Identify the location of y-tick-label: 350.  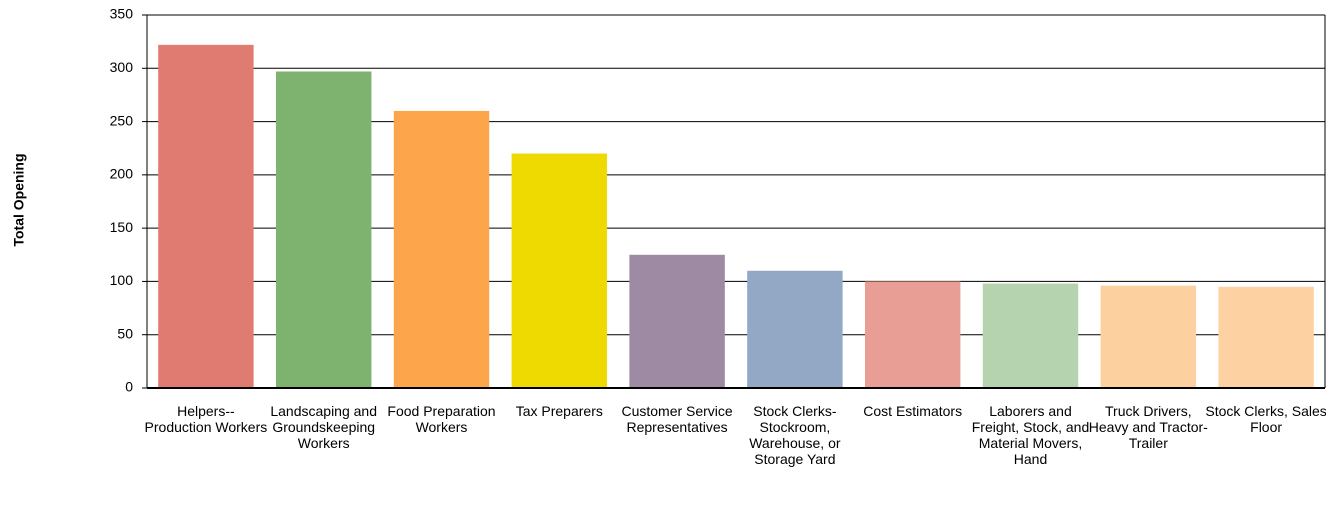
(122, 14).